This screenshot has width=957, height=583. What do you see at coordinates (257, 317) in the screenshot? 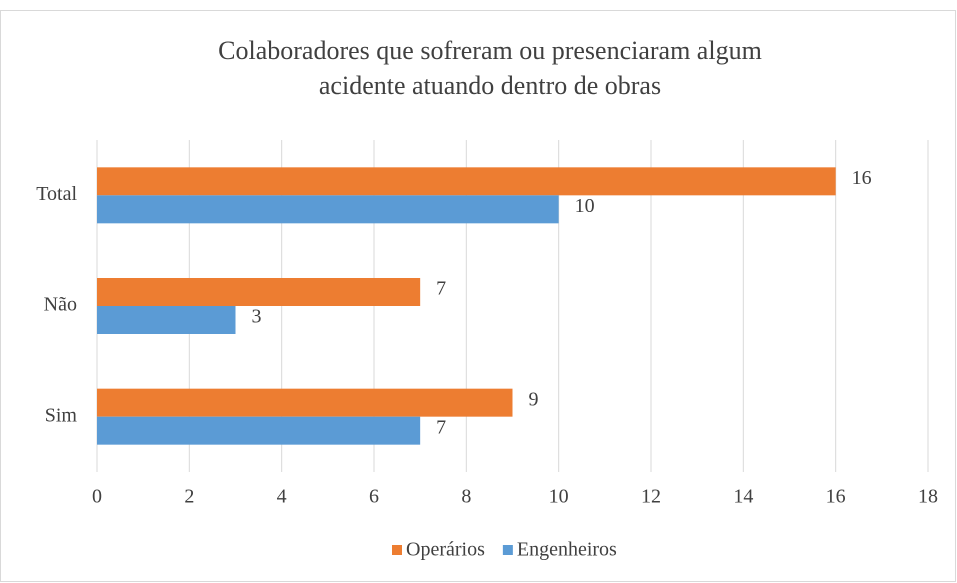
I see `data-label: 3` at bounding box center [257, 317].